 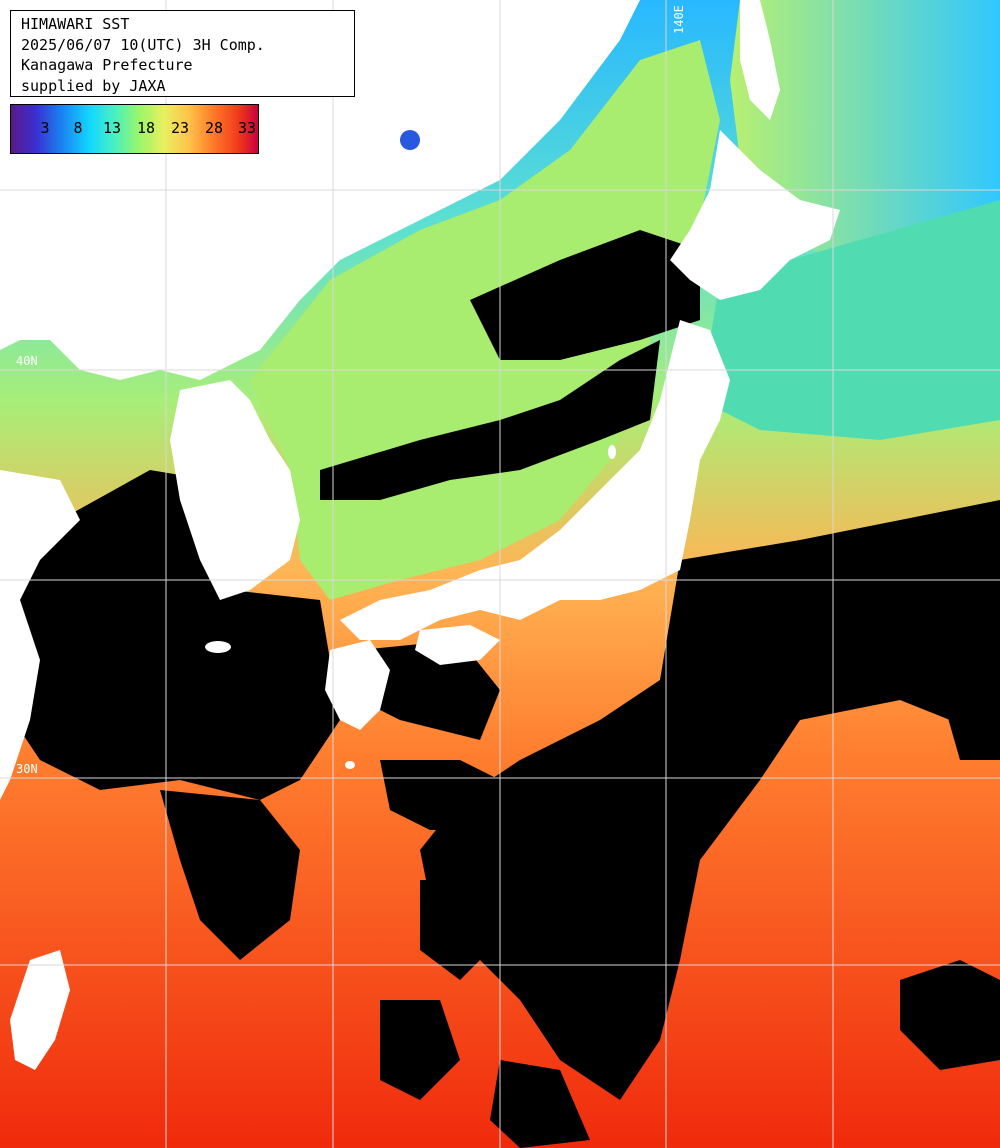 I want to click on legend-label: 28, so click(x=214, y=128).